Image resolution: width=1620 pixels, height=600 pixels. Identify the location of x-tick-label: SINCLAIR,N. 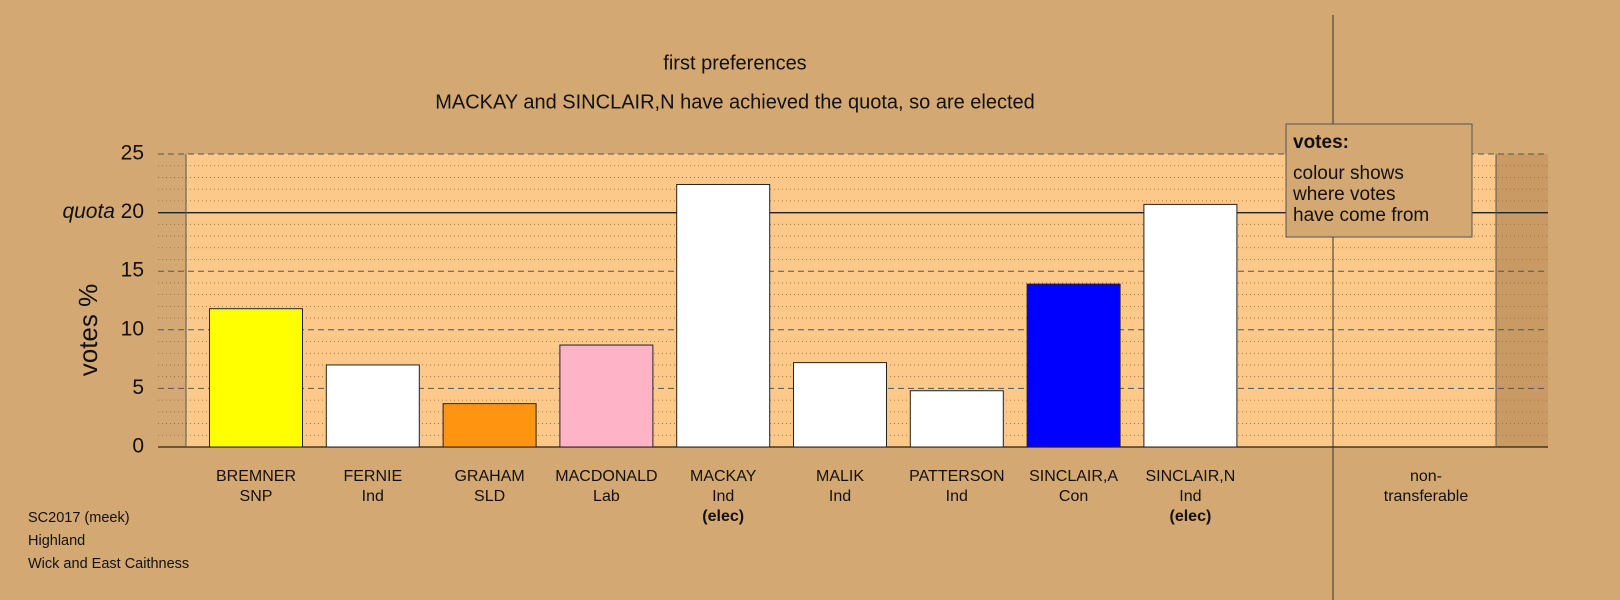
(1191, 476).